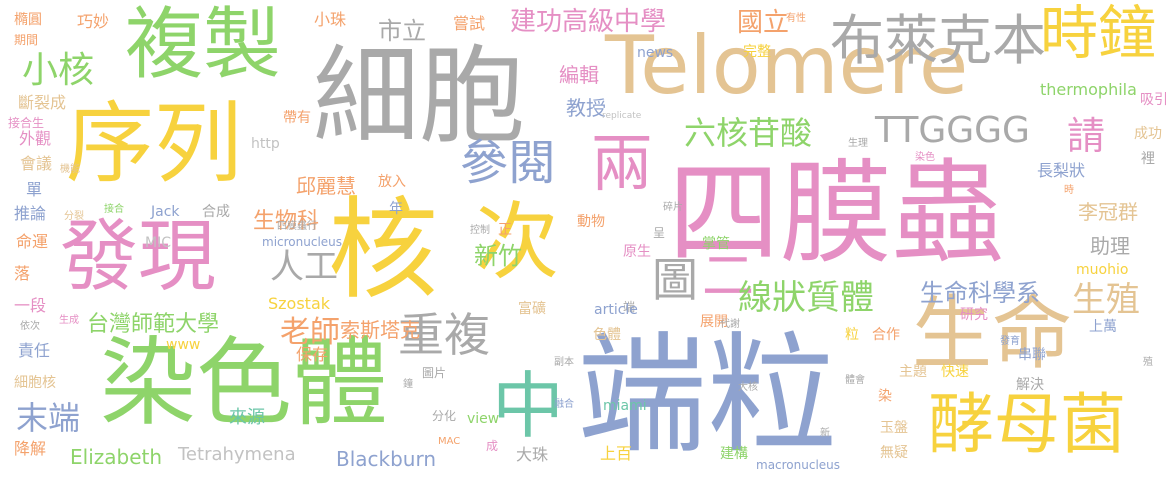  What do you see at coordinates (30, 448) in the screenshot?
I see `word-jiangjie: 降解` at bounding box center [30, 448].